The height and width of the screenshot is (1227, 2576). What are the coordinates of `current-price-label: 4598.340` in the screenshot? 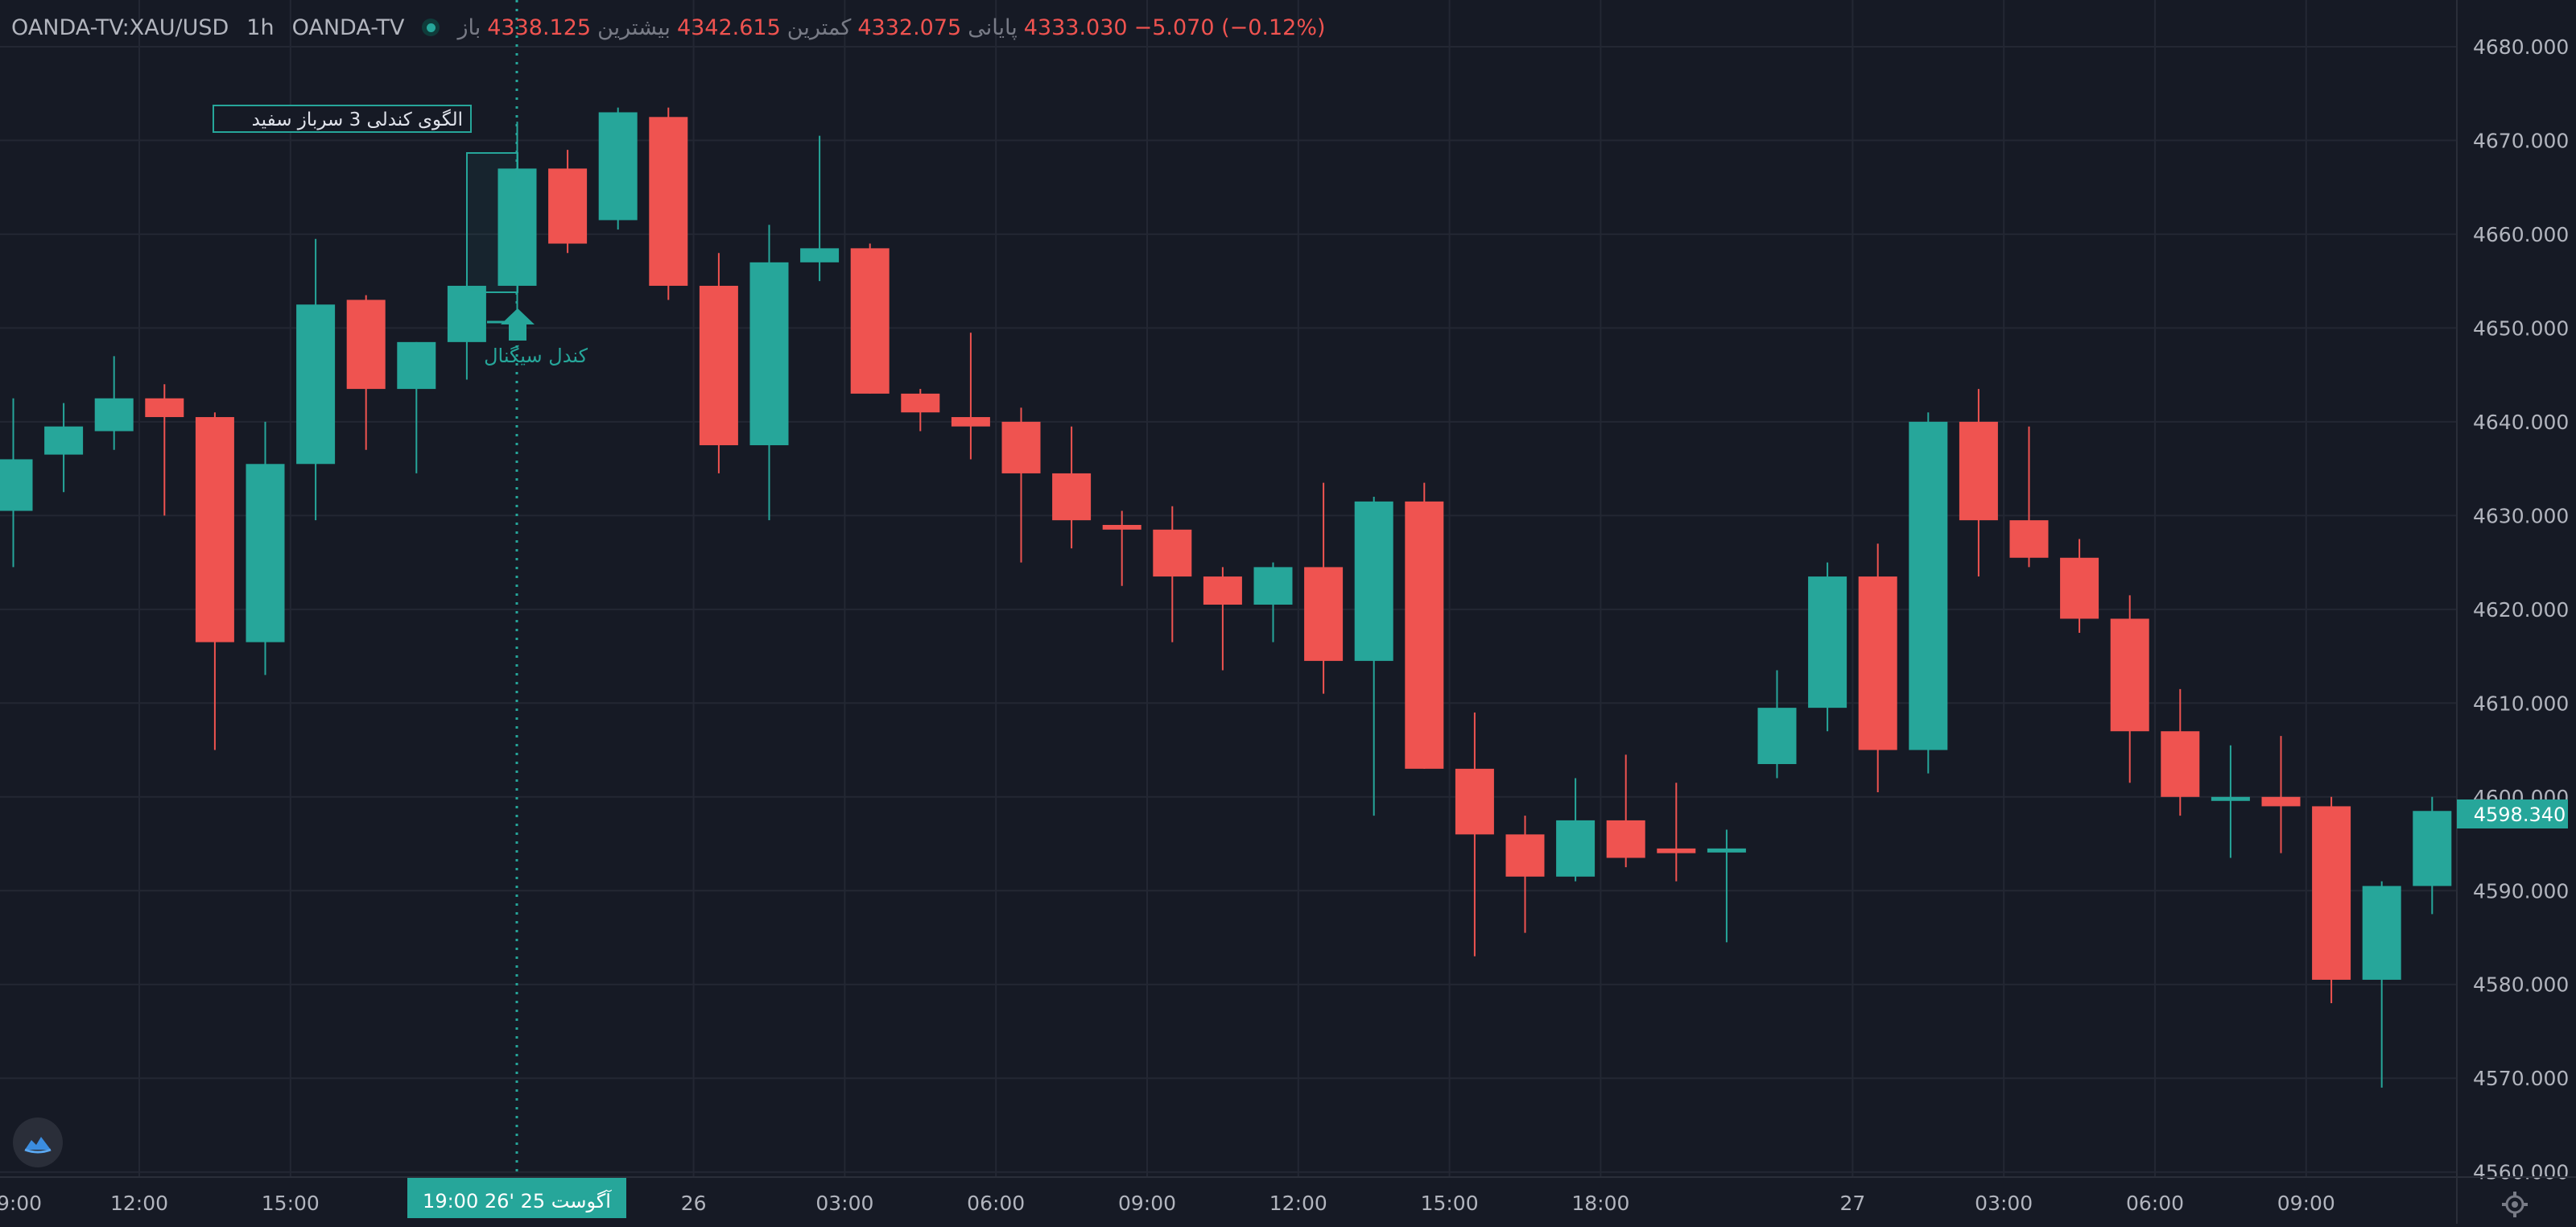 It's located at (2512, 813).